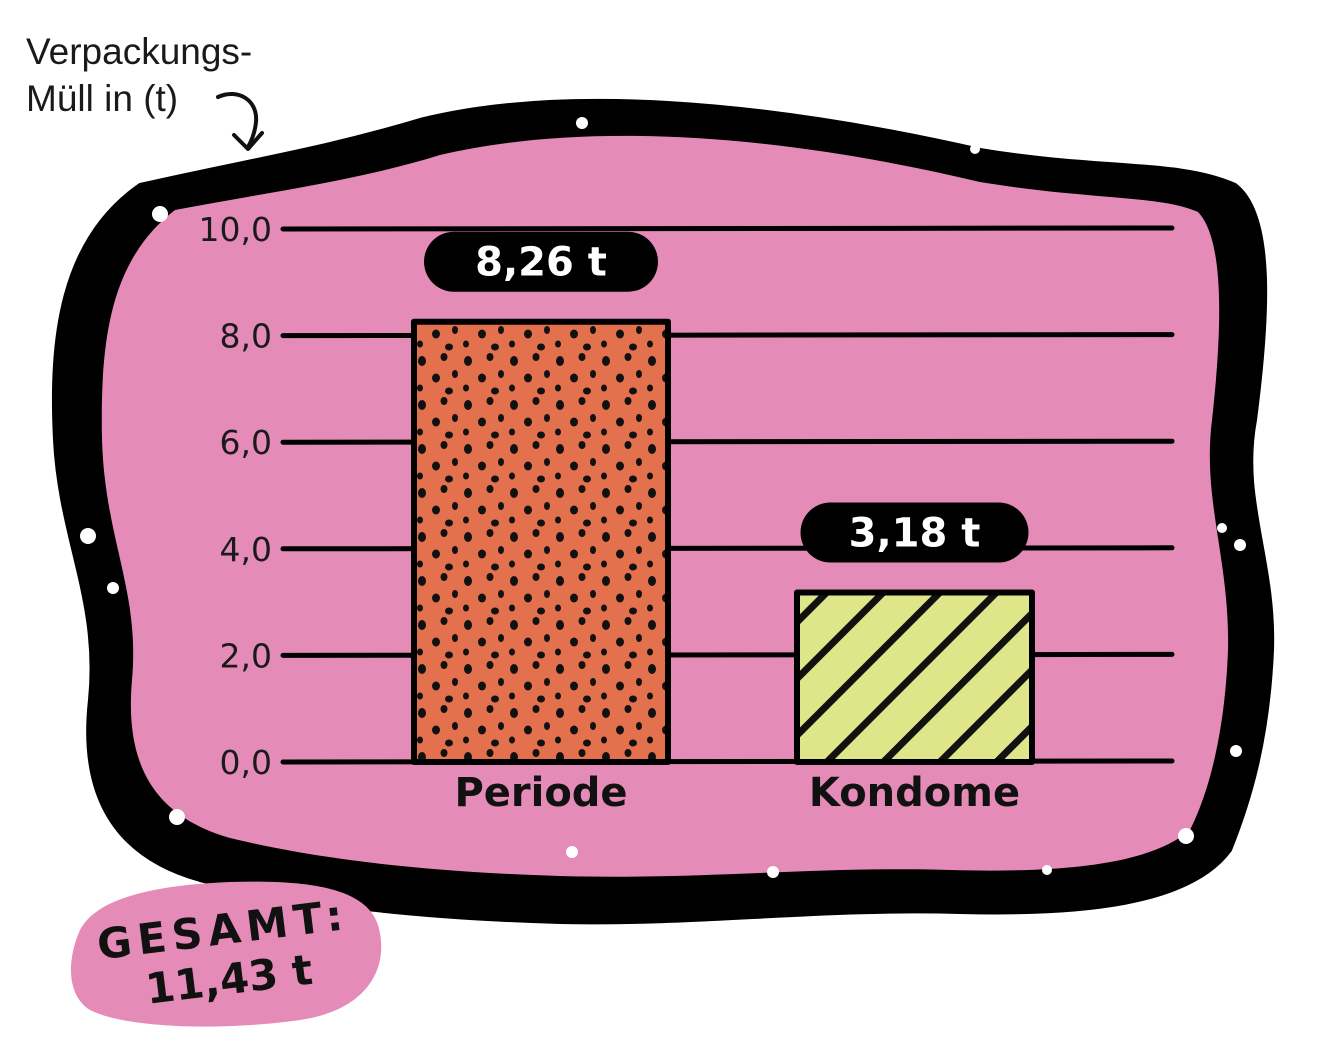  I want to click on value-label-periode: 8,26 t, so click(541, 261).